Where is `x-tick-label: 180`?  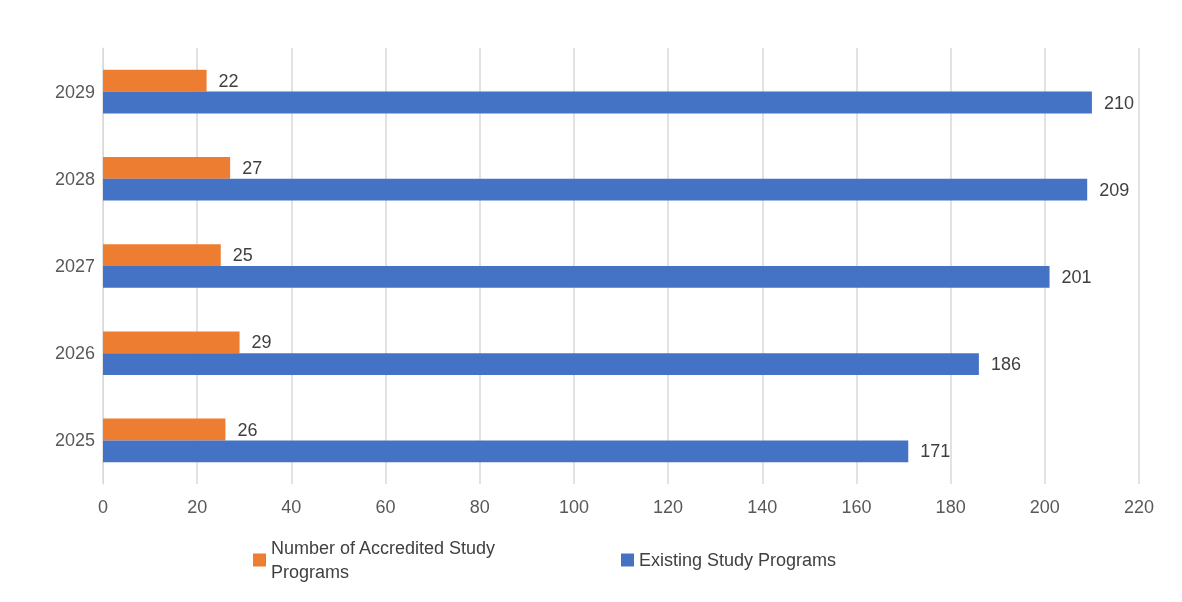 x-tick-label: 180 is located at coordinates (950, 507).